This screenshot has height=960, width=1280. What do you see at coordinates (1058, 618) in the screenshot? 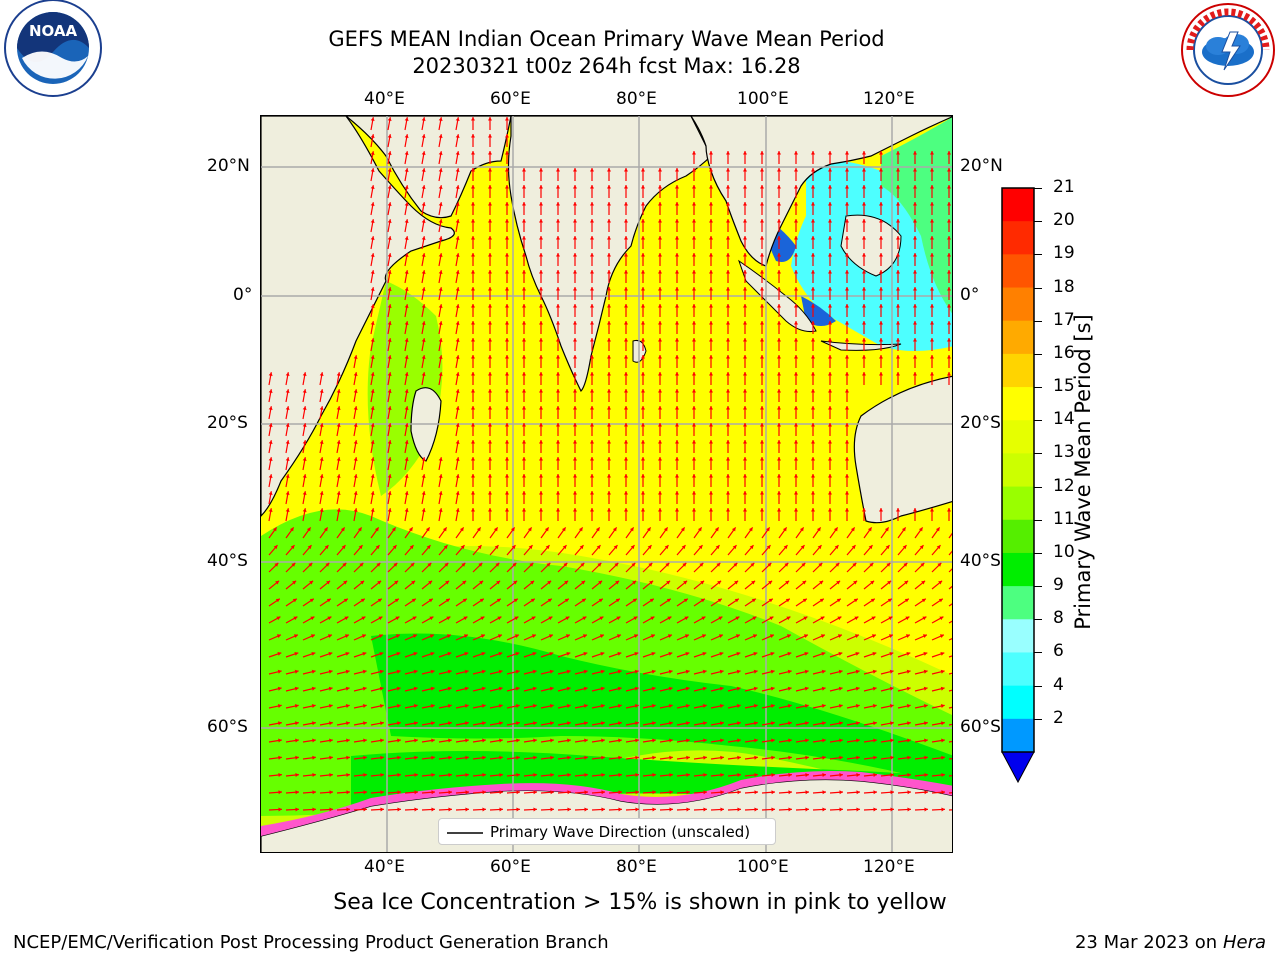
I see `colorbar-tick-label: 8` at bounding box center [1058, 618].